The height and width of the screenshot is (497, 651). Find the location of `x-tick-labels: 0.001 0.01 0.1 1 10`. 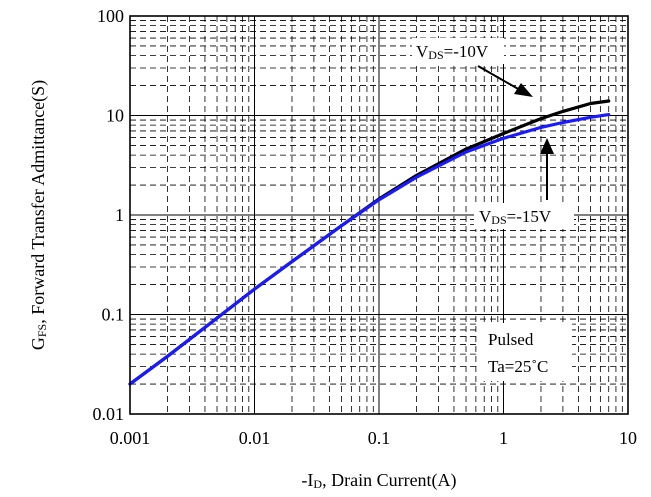

x-tick-labels: 0.001 0.01 0.1 1 10 is located at coordinates (373, 438).